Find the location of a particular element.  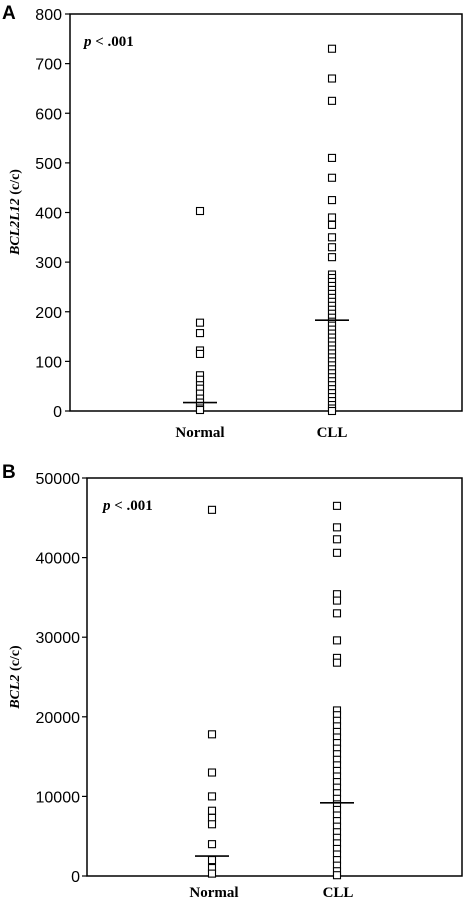

panel-b-p-threshold: < .001 is located at coordinates (132, 506).